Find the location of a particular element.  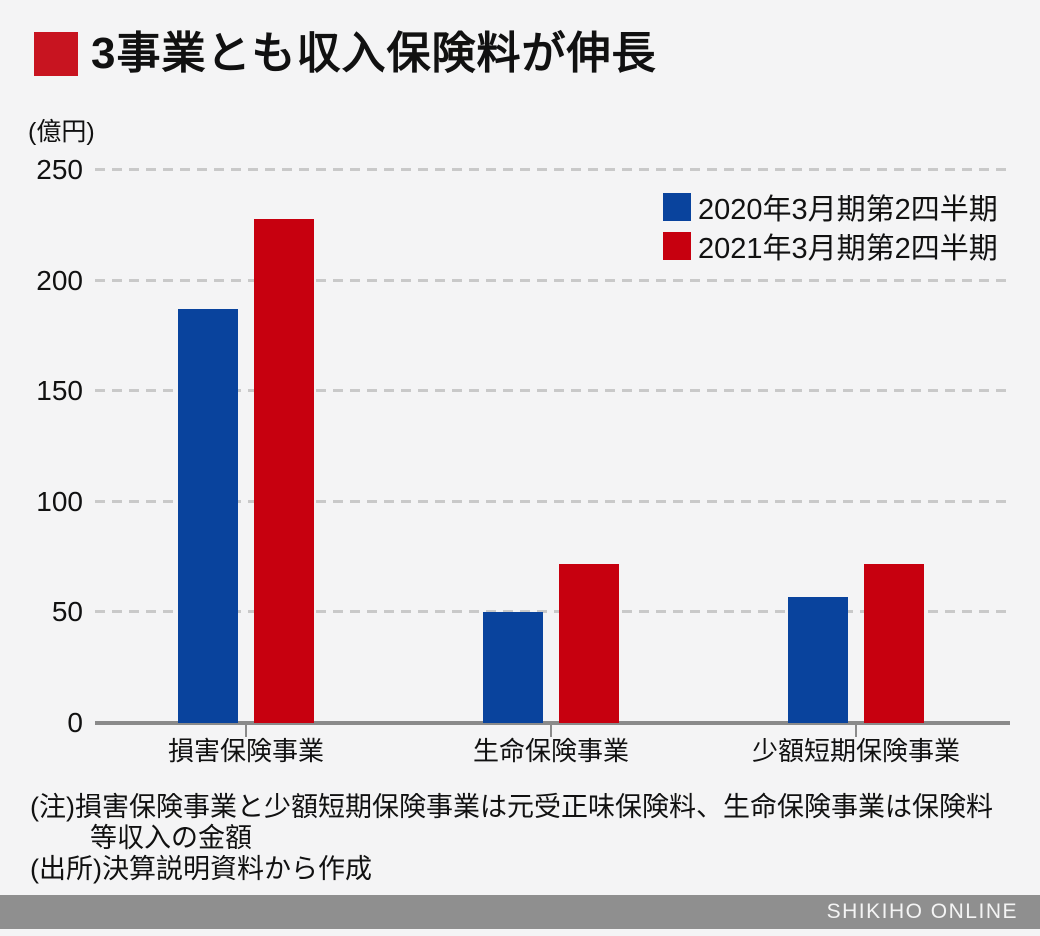

legend-label: 2021年3月期第2四半期 is located at coordinates (848, 248).